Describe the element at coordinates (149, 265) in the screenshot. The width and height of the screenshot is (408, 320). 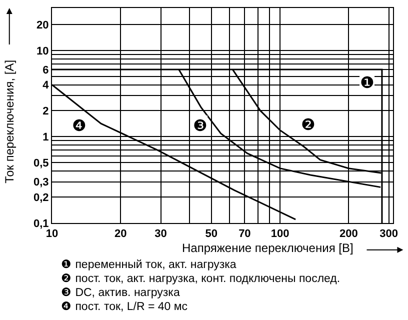
I see `text: ❶ переменный ток, акт. нагрузка` at that location.